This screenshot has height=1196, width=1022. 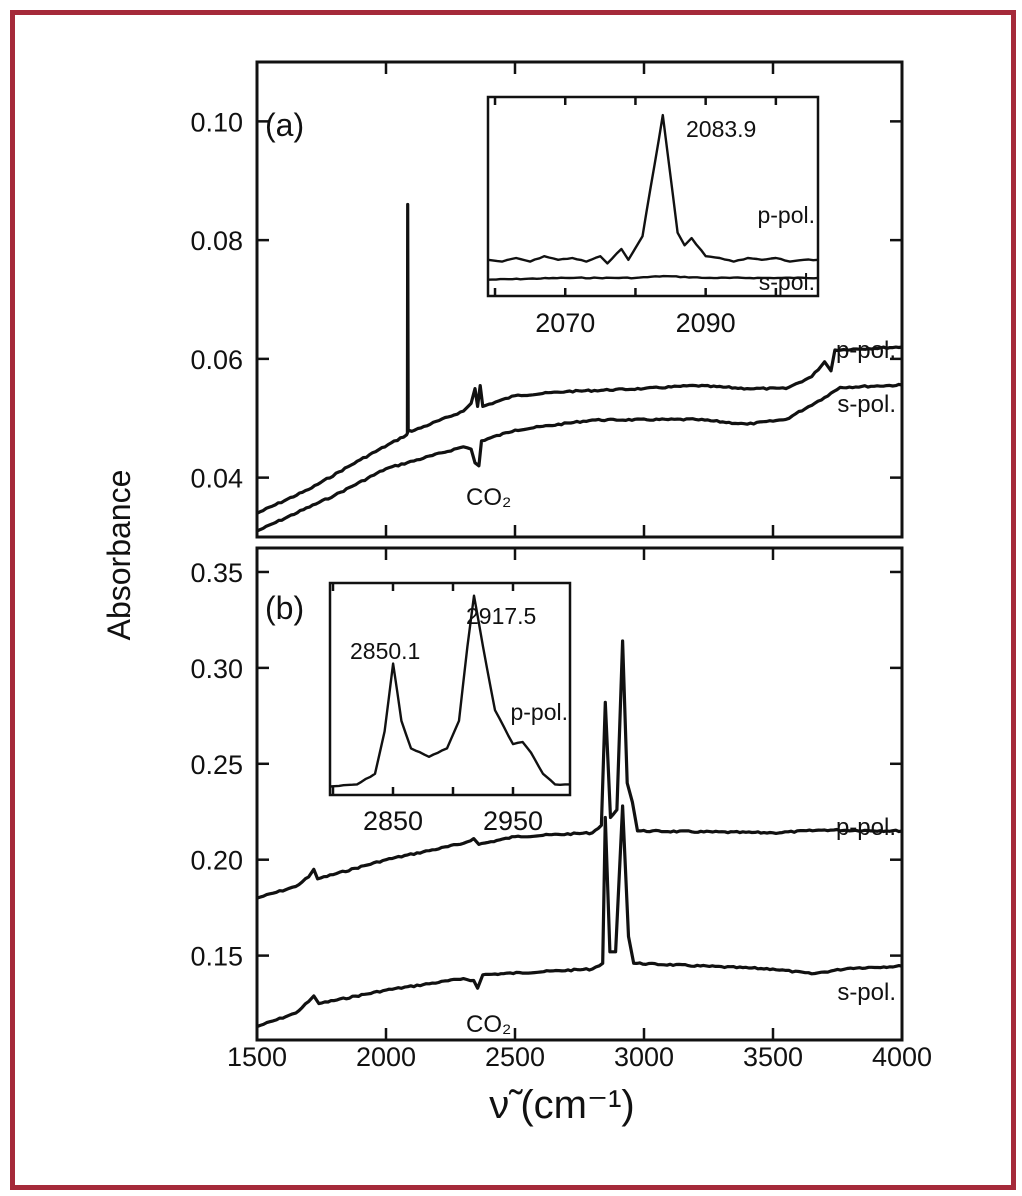 I want to click on inset-b-peak-label-1: 2850.1, so click(x=385, y=651).